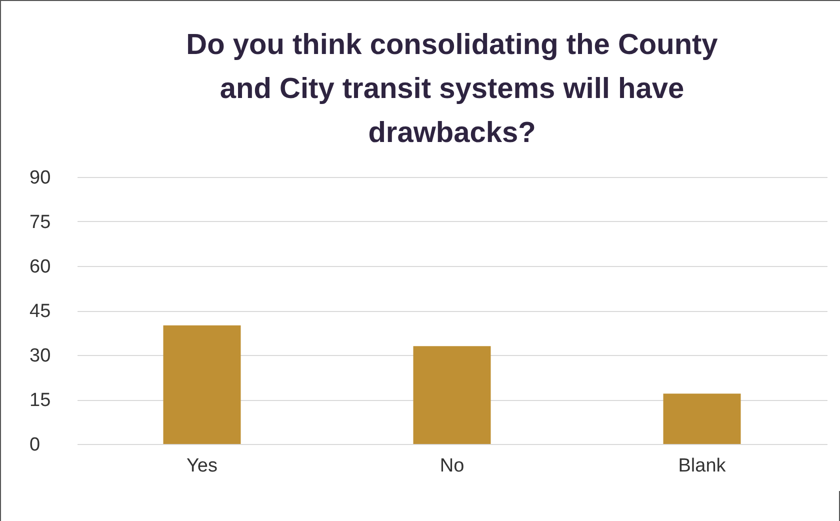 This screenshot has width=840, height=521. Describe the element at coordinates (40, 311) in the screenshot. I see `y-tick-label: 45` at that location.